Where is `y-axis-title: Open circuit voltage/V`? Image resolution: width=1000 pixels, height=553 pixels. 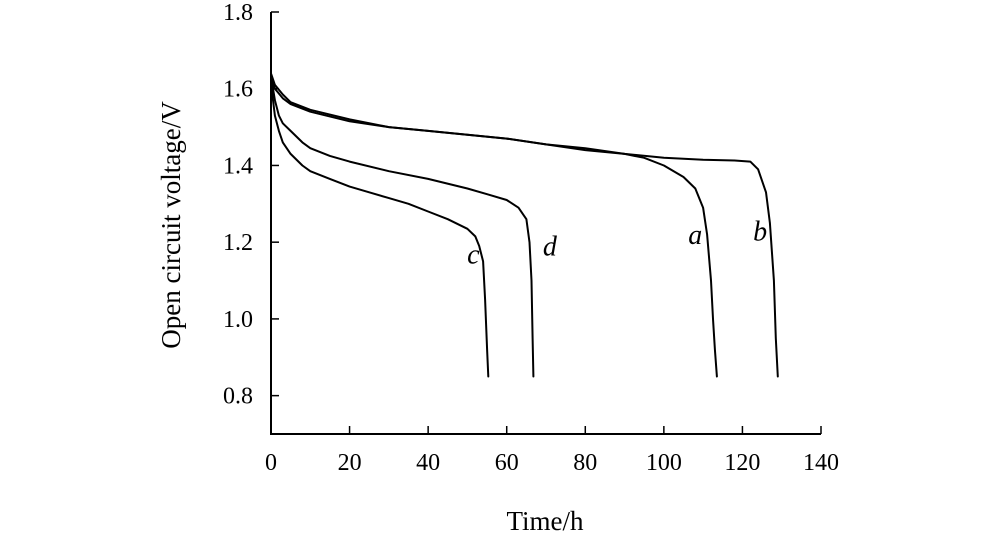 y-axis-title: Open circuit voltage/V is located at coordinates (171, 225).